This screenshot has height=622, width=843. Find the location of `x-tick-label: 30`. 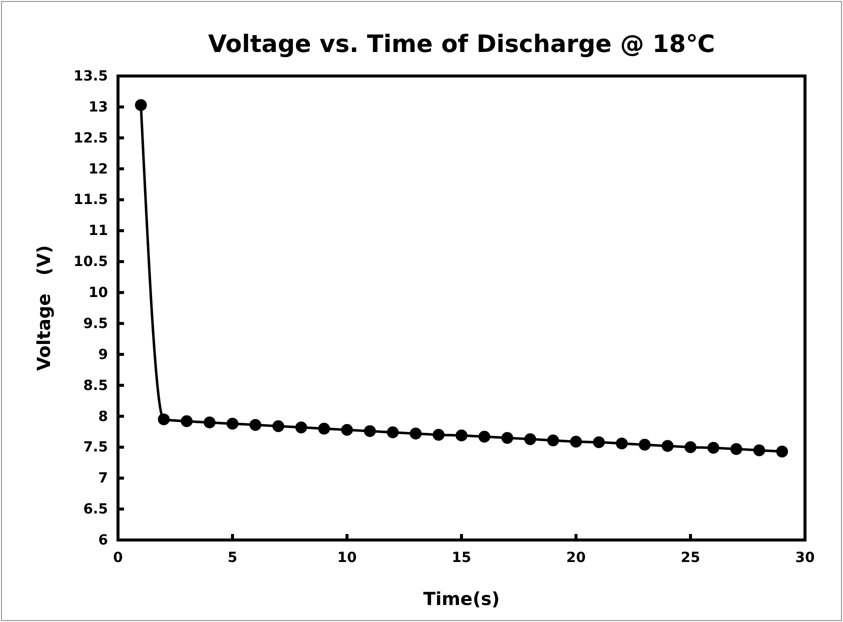

x-tick-label: 30 is located at coordinates (805, 558).